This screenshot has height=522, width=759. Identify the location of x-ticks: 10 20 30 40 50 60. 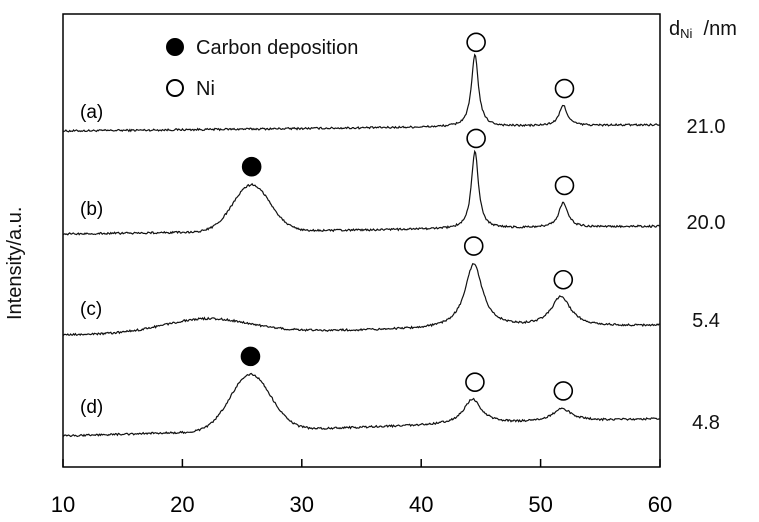
(361, 488).